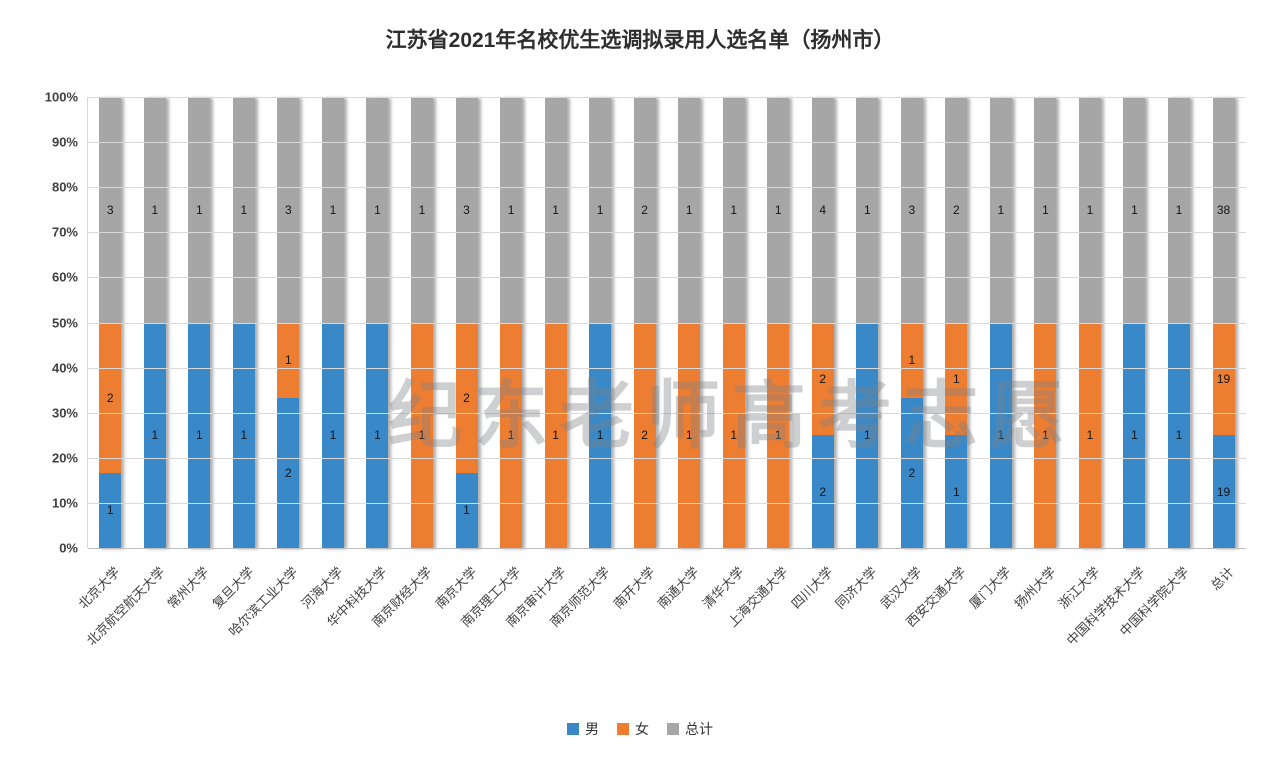 The width and height of the screenshot is (1280, 758). What do you see at coordinates (64, 232) in the screenshot?
I see `y-axis-tick-label: 70%` at bounding box center [64, 232].